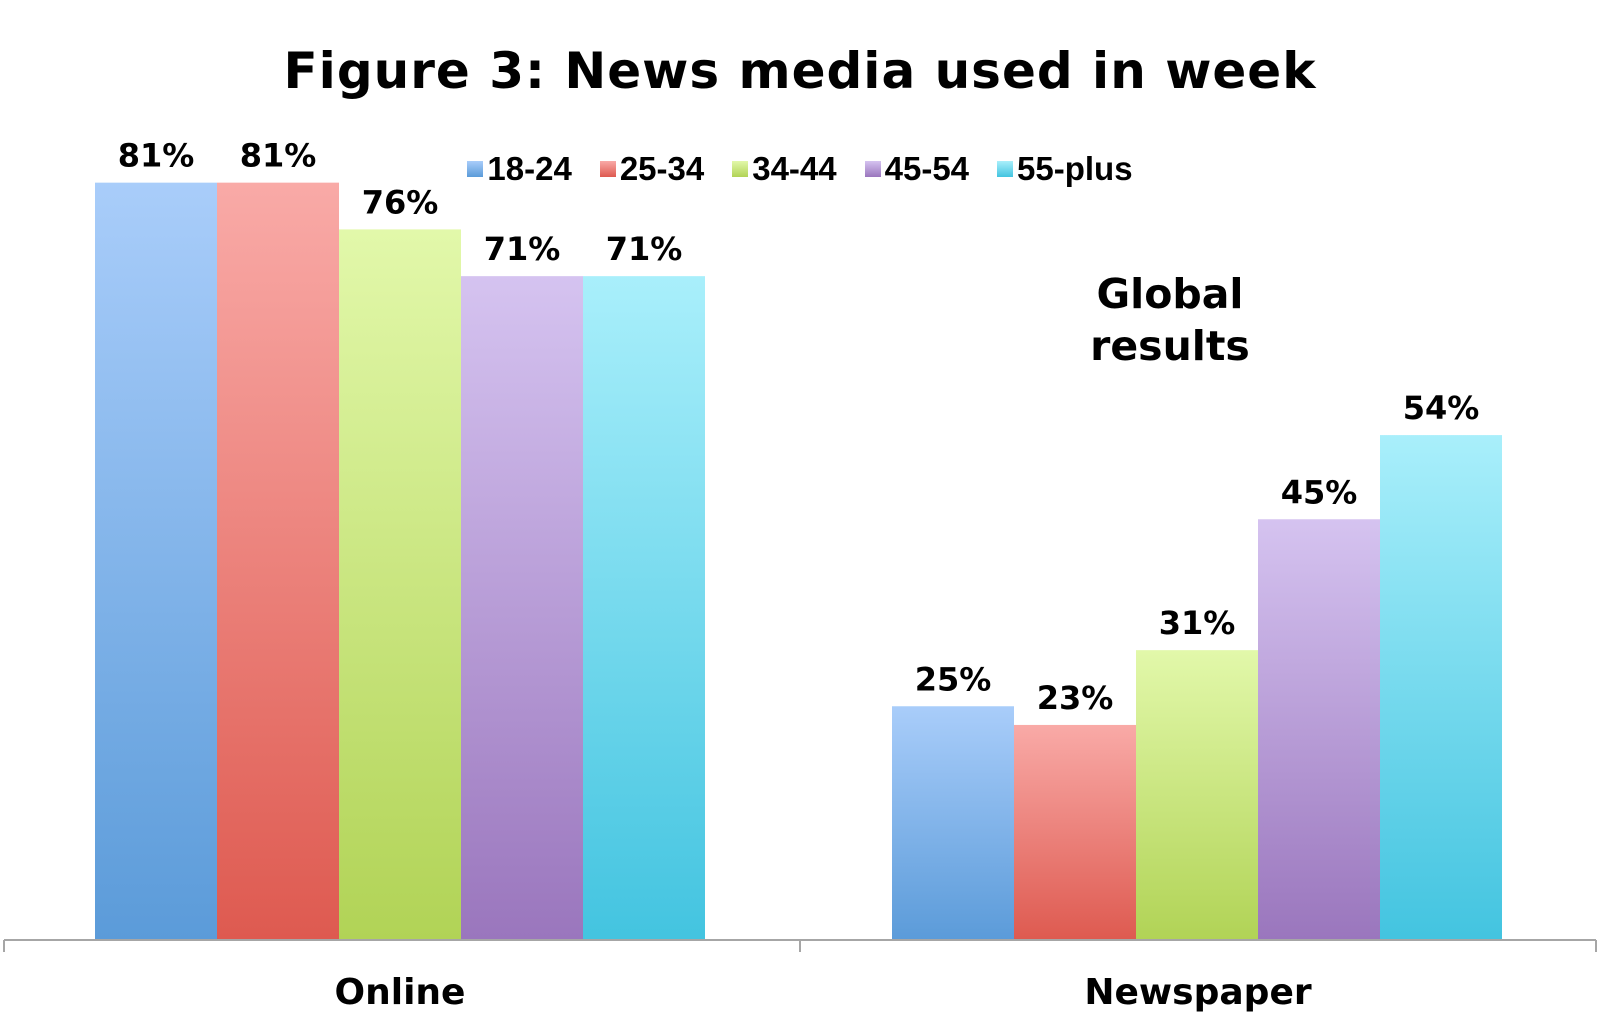 The width and height of the screenshot is (1600, 1014). I want to click on legend: 18-24 25-34 34-44 45-54 55-plus, so click(800, 169).